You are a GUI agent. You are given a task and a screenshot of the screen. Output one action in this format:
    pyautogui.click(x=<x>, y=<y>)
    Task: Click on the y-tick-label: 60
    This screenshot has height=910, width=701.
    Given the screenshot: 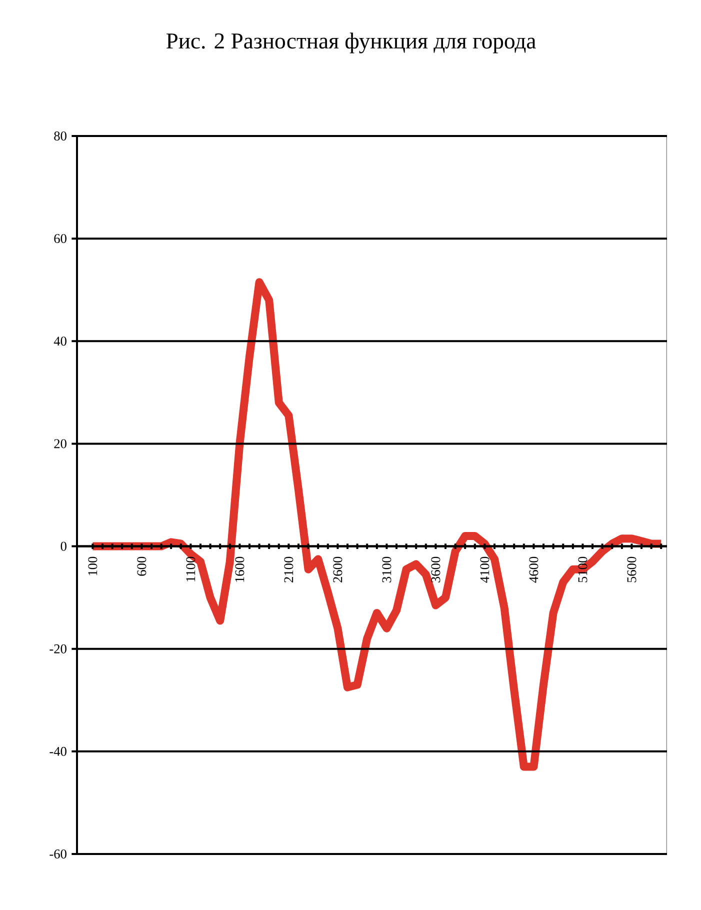 What is the action you would take?
    pyautogui.click(x=60, y=239)
    